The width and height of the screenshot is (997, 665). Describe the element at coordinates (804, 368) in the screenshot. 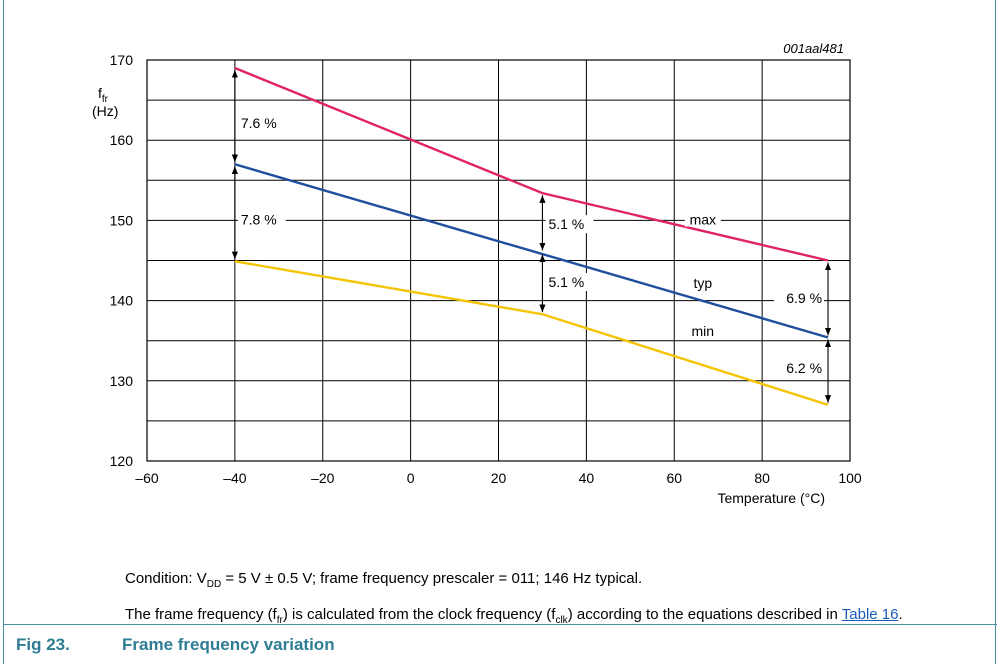

I see `annotation-label: 6.2 %` at that location.